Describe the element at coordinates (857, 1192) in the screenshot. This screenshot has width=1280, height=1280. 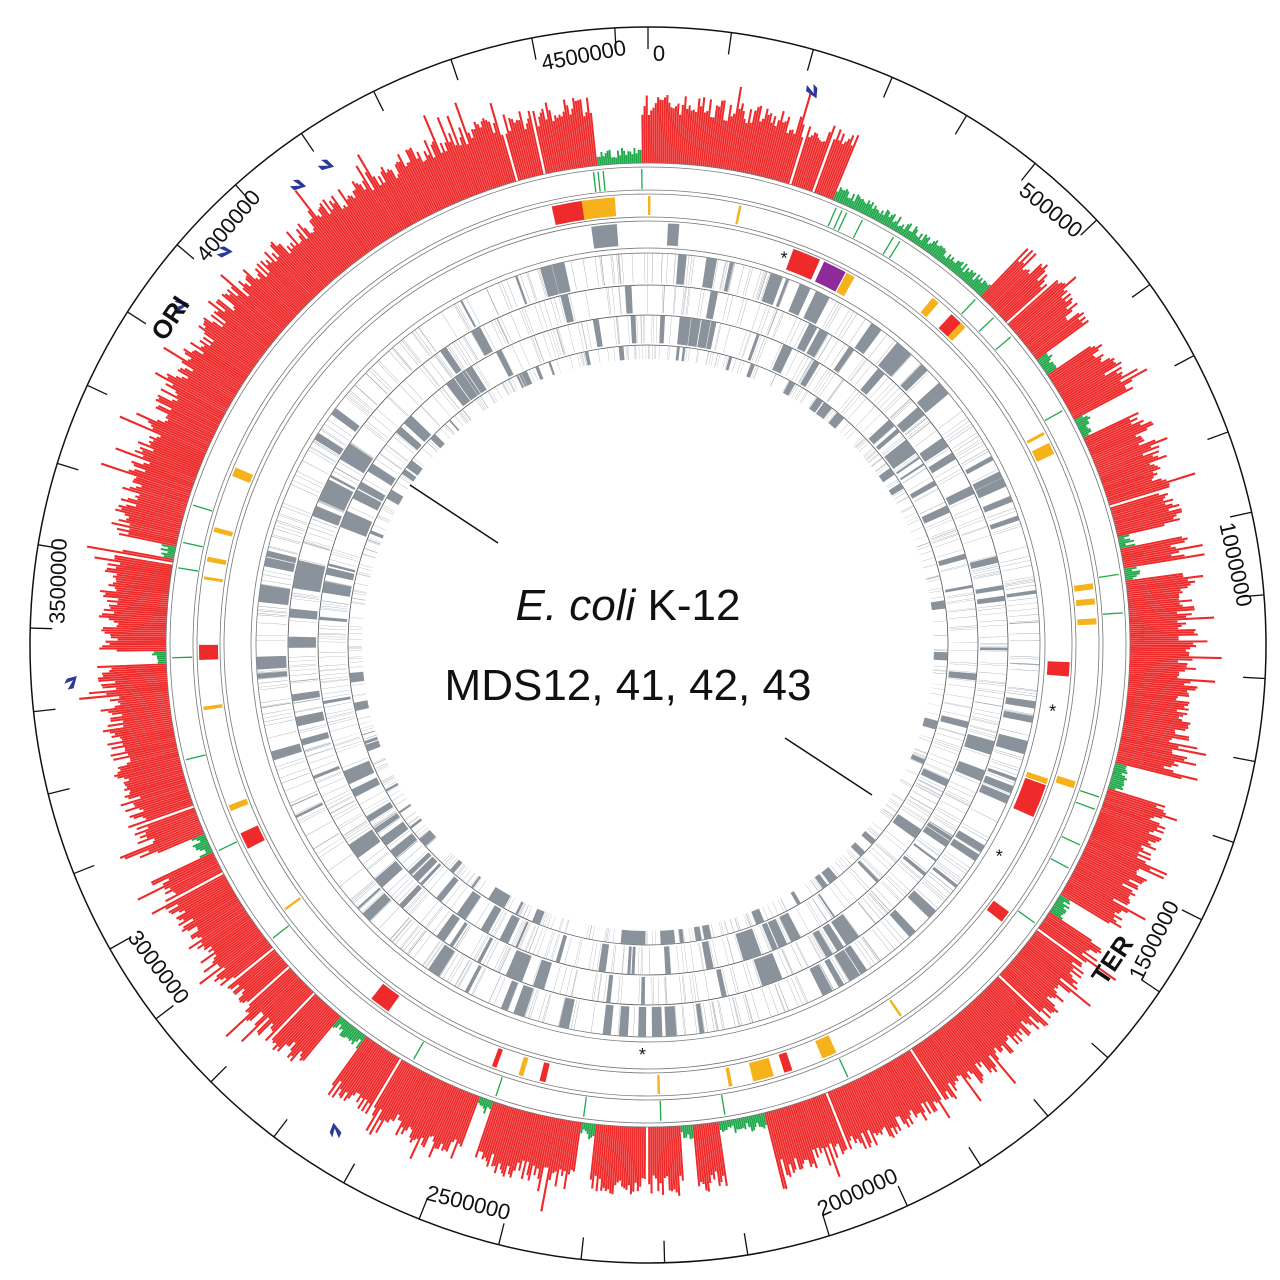
I see `tick-label: 2000000` at that location.